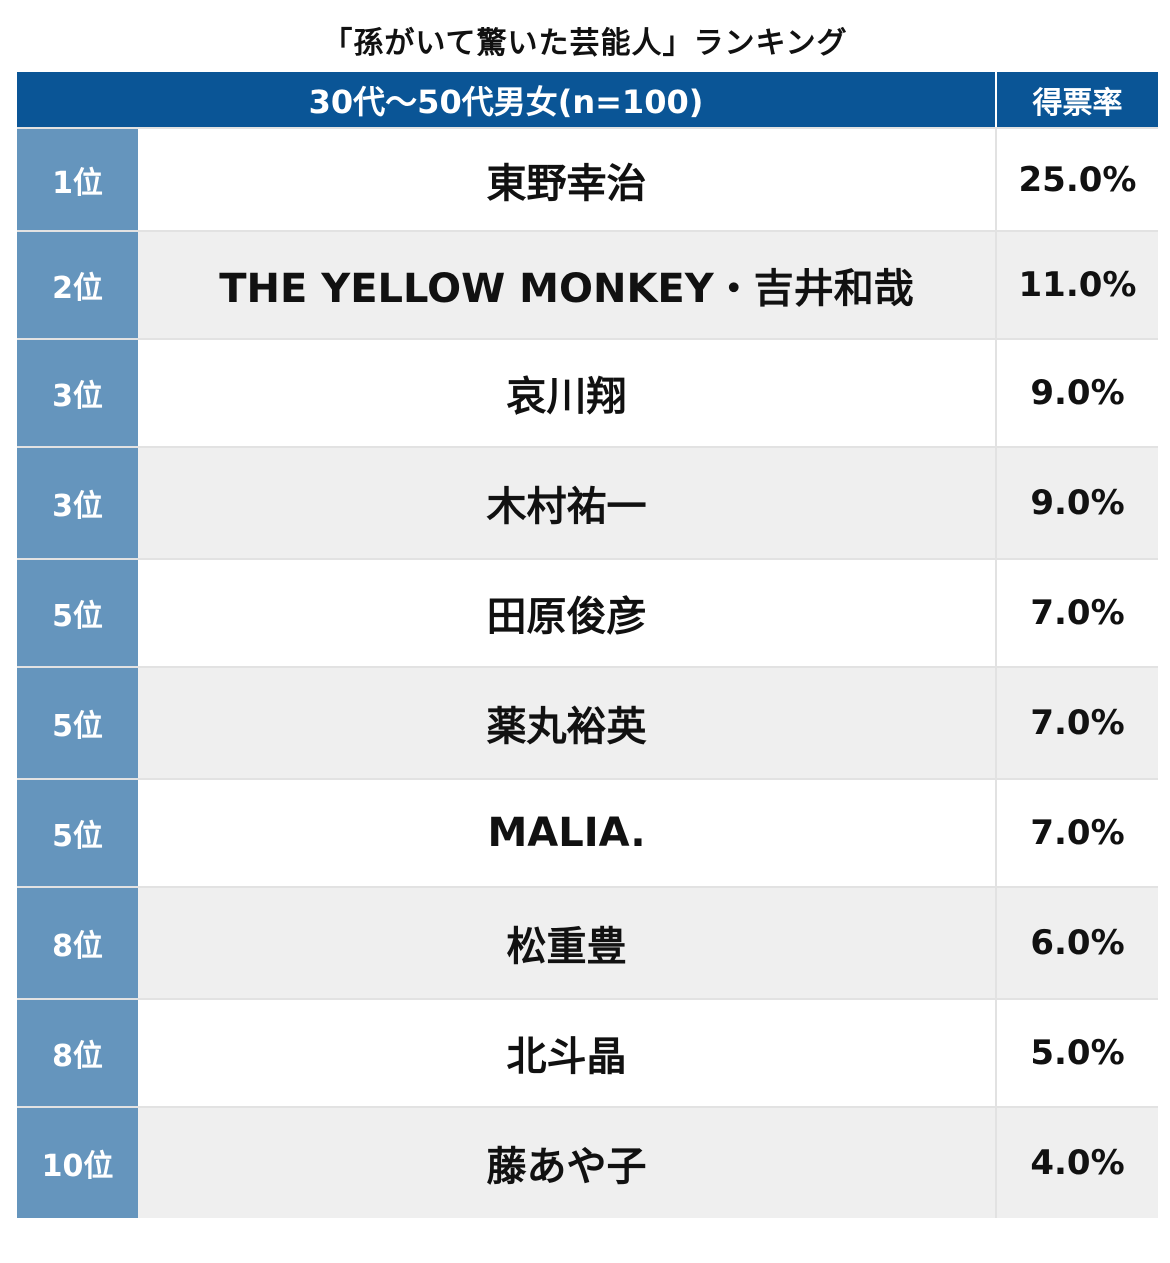 The height and width of the screenshot is (1263, 1170). Describe the element at coordinates (507, 99) in the screenshot. I see `header-group-label: 30代〜50代男女(n=100)` at that location.